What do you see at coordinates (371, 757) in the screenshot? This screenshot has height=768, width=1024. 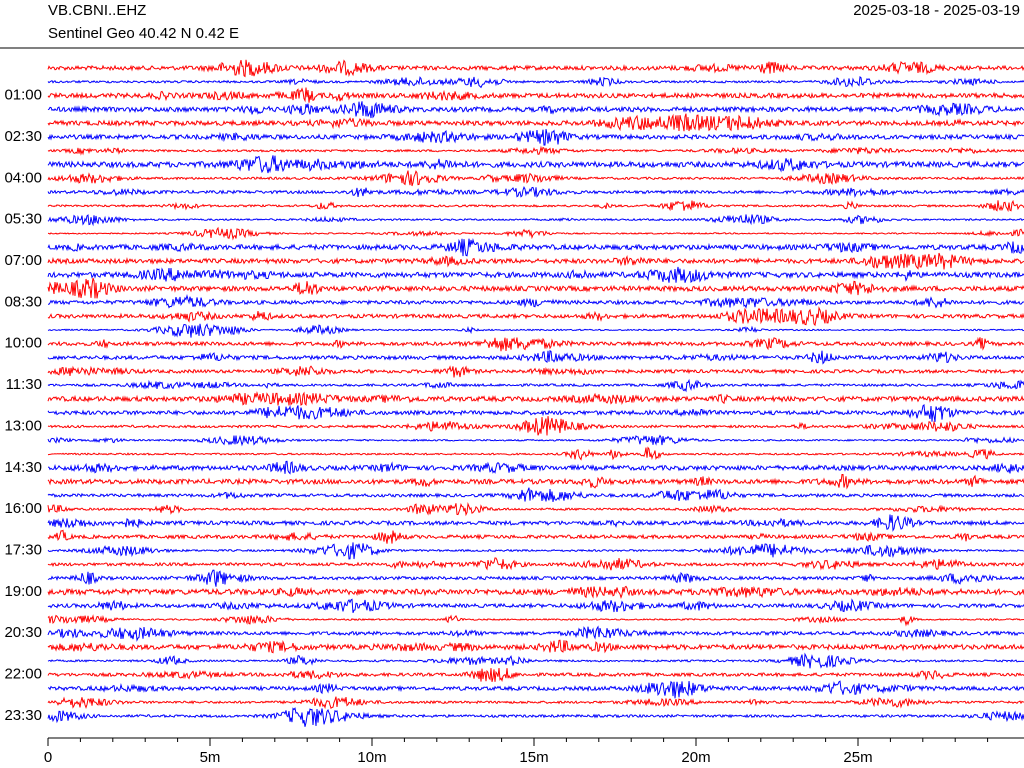 I see `x-tick-label: 10m` at bounding box center [371, 757].